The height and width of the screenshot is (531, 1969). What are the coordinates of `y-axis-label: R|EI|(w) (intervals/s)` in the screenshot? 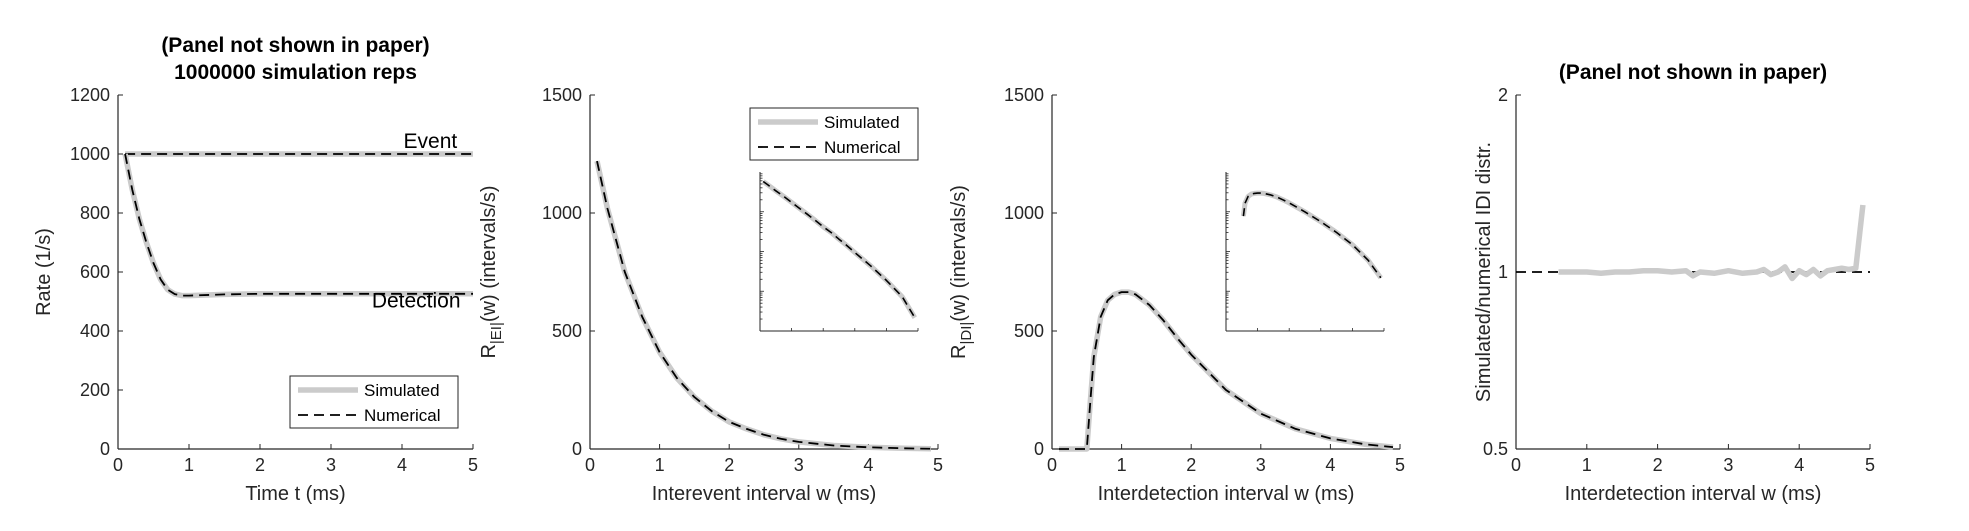 It's located at (491, 271).